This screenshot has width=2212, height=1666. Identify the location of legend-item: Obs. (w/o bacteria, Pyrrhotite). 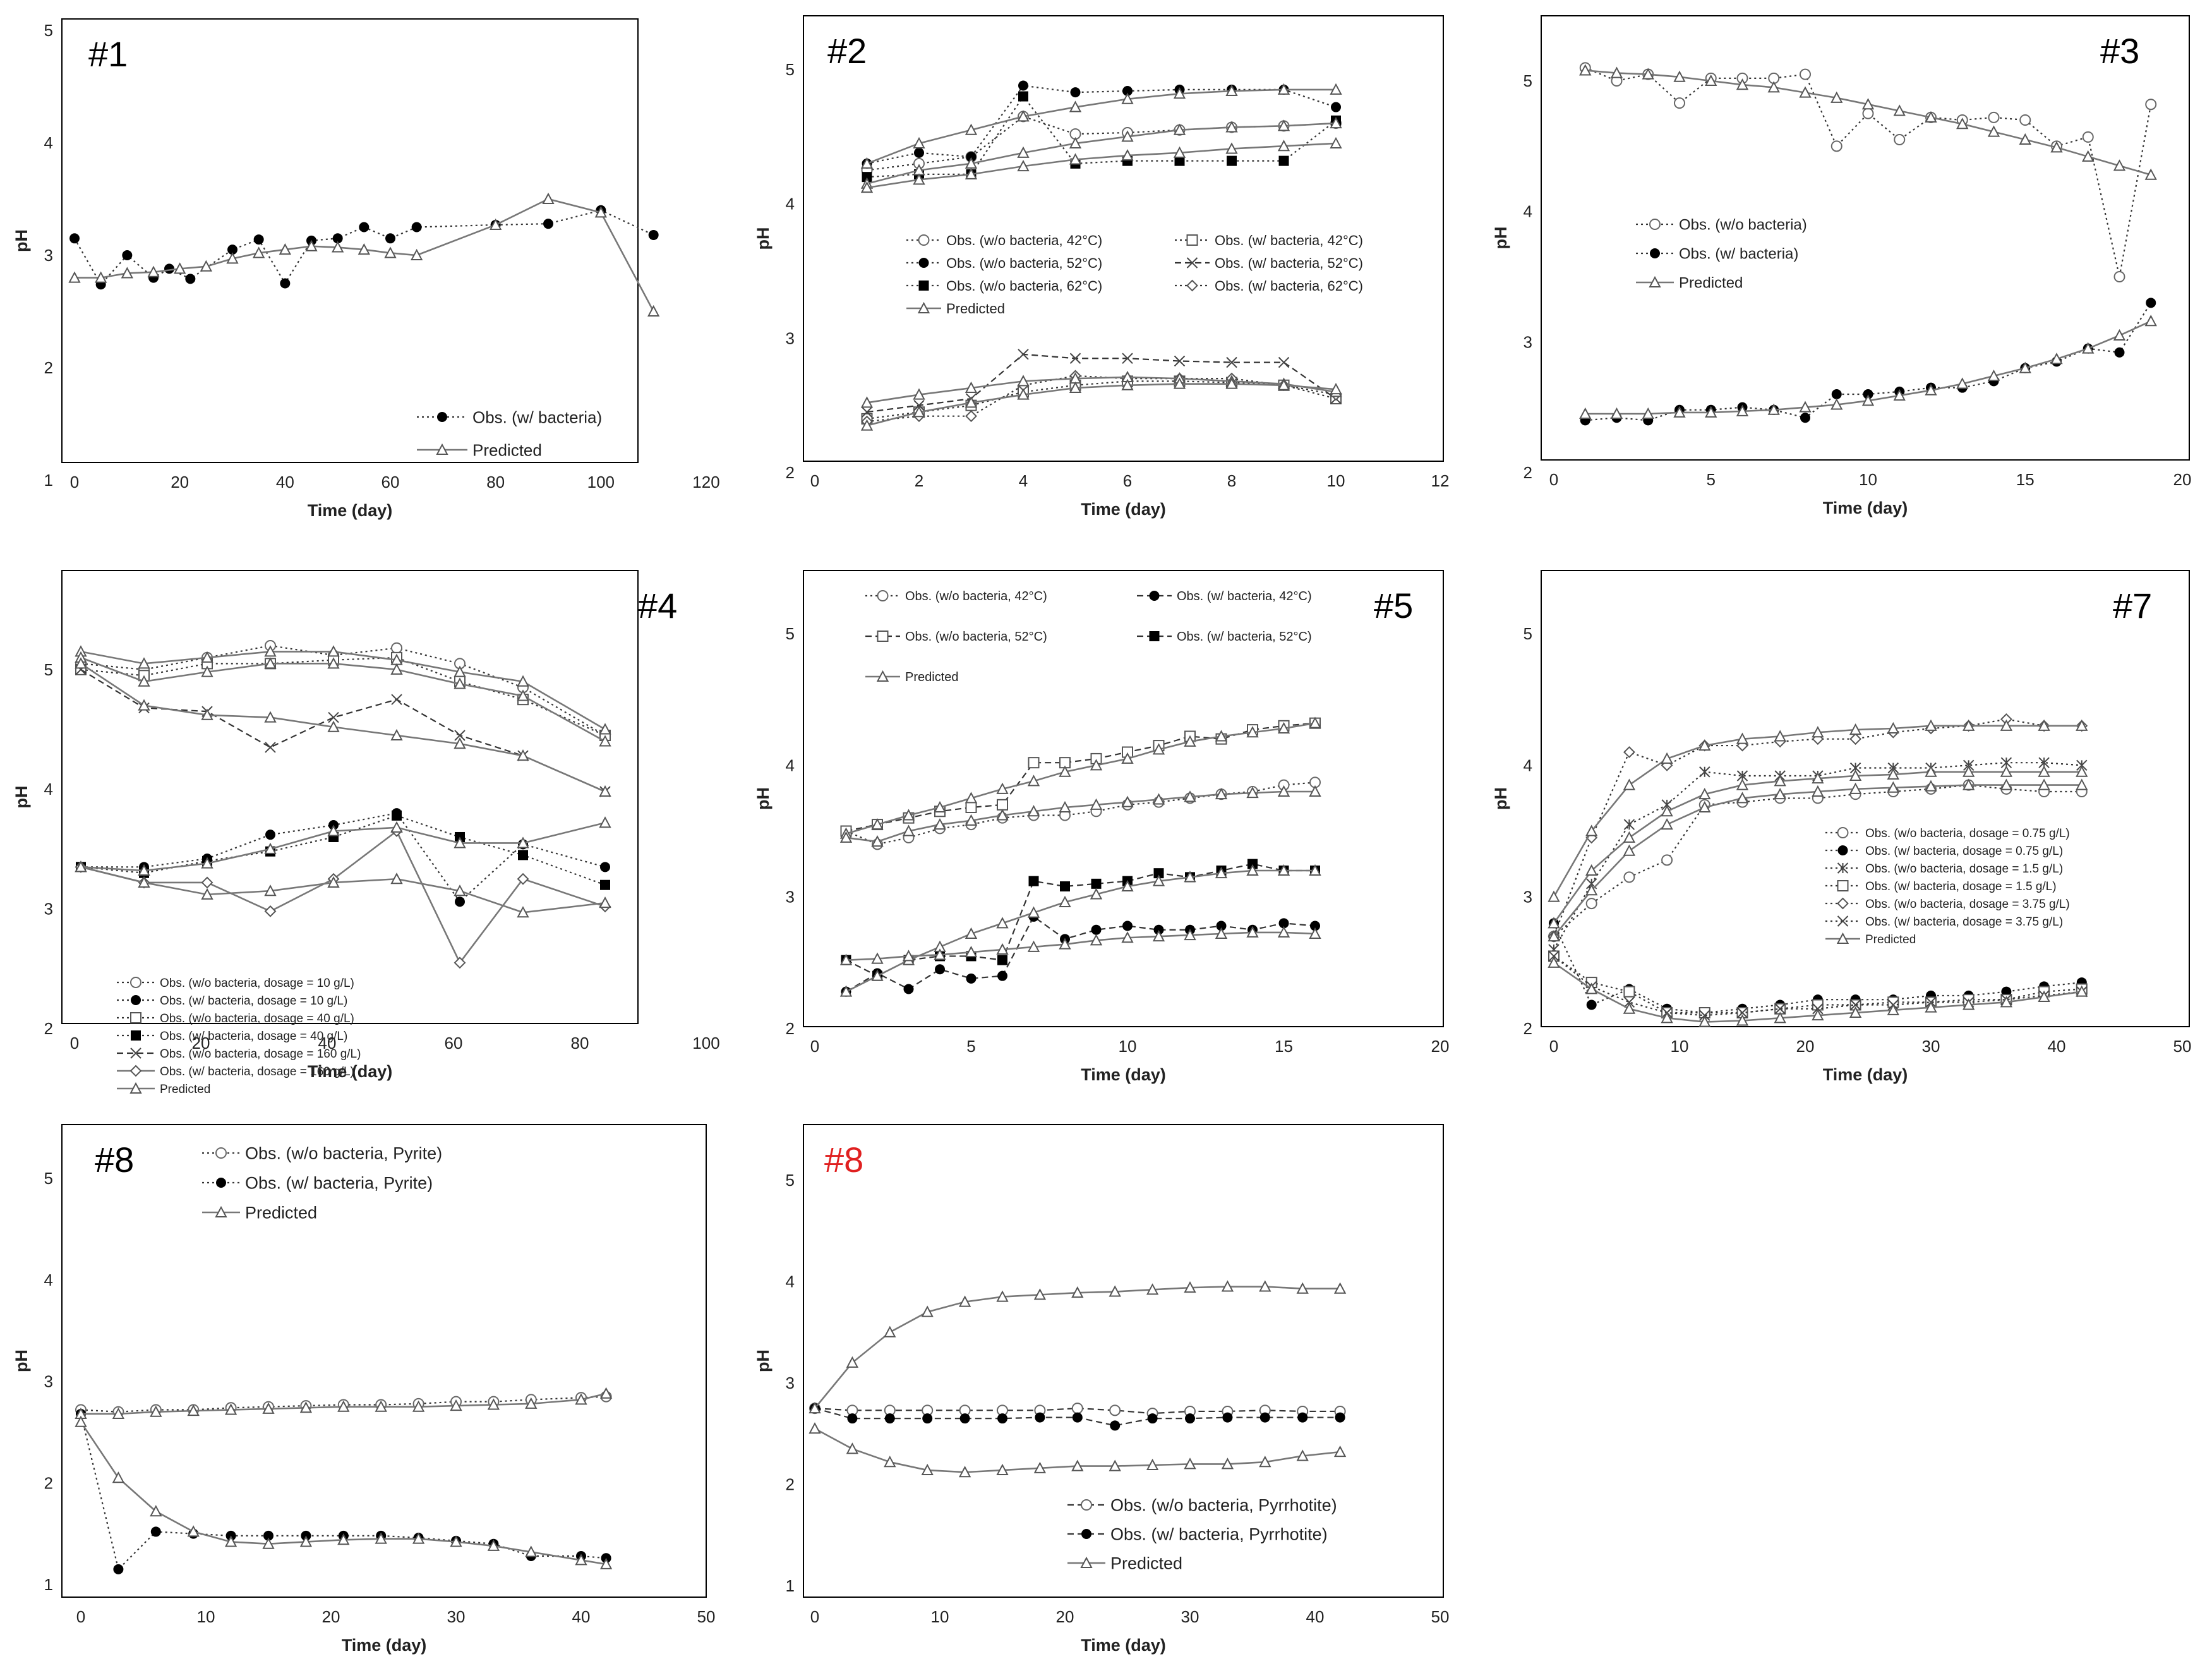
(1202, 1505).